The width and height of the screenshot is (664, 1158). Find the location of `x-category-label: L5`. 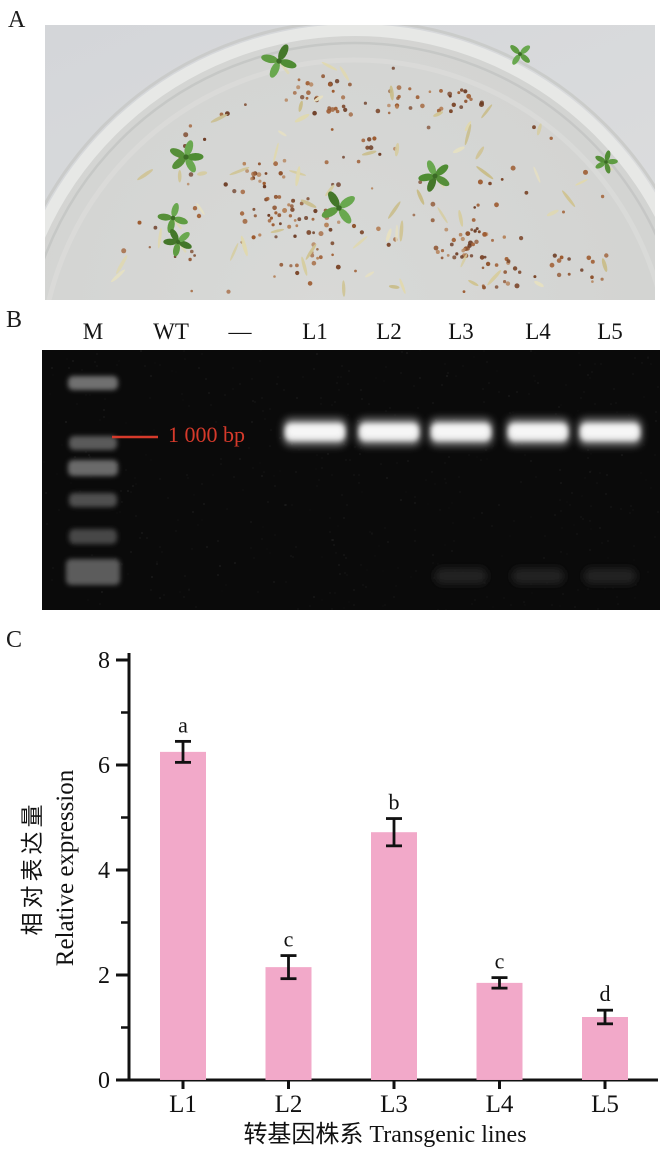

x-category-label: L5 is located at coordinates (605, 1104).